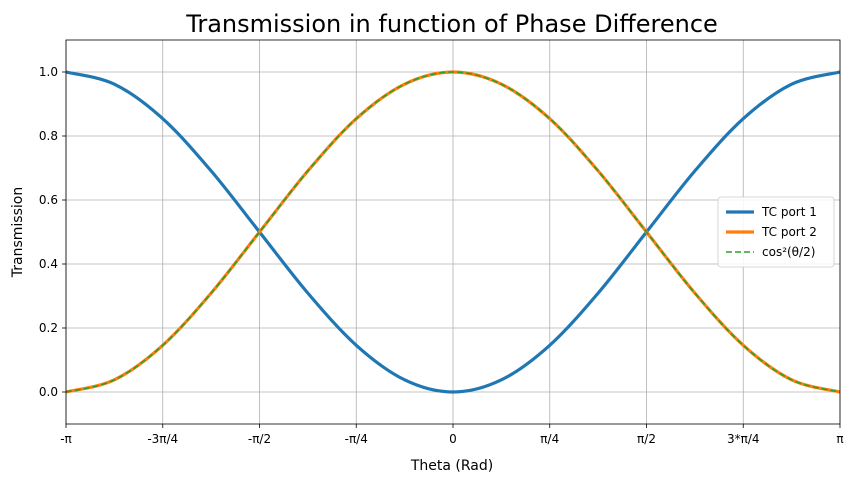  I want to click on x-tick-label: -π/4, so click(356, 439).